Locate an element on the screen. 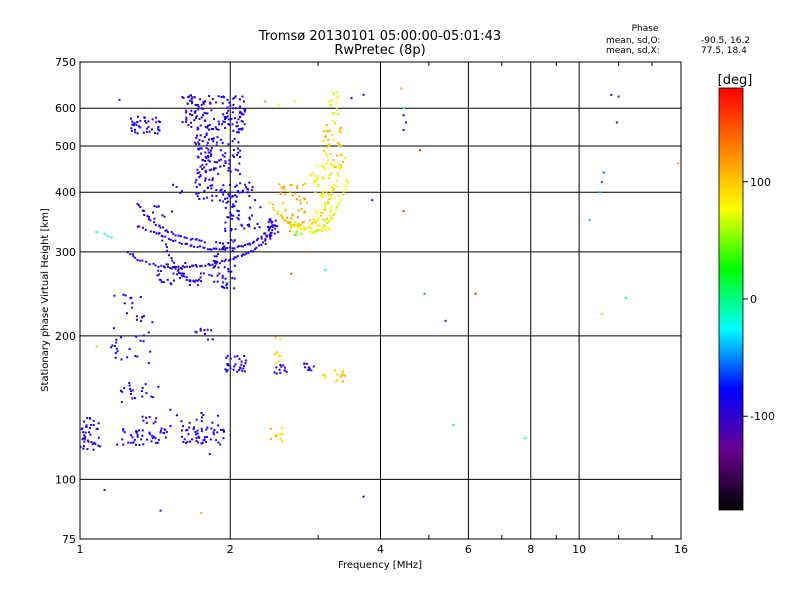 The image size is (800, 600). y-tick-label: 600 is located at coordinates (65, 108).